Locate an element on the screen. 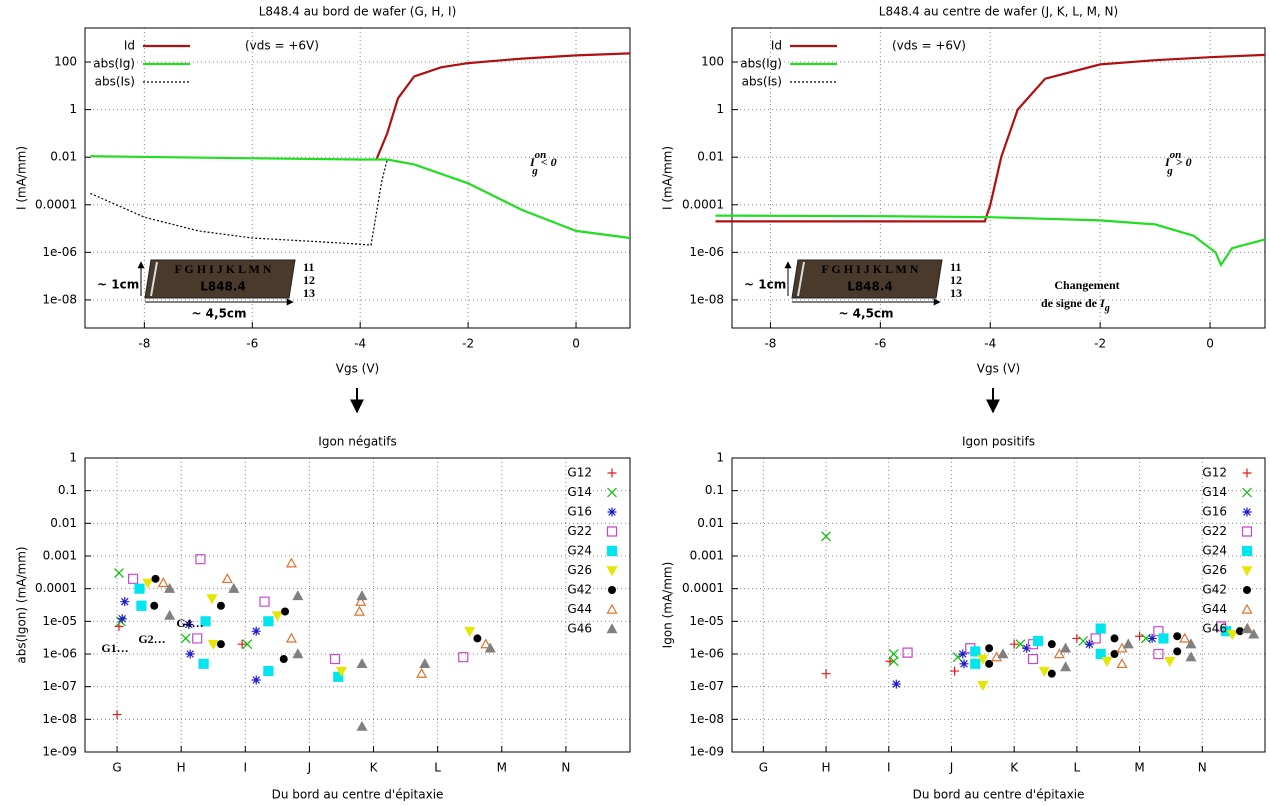 This screenshot has width=1270, height=806. annotation: Ion g > 0 is located at coordinates (1178, 163).